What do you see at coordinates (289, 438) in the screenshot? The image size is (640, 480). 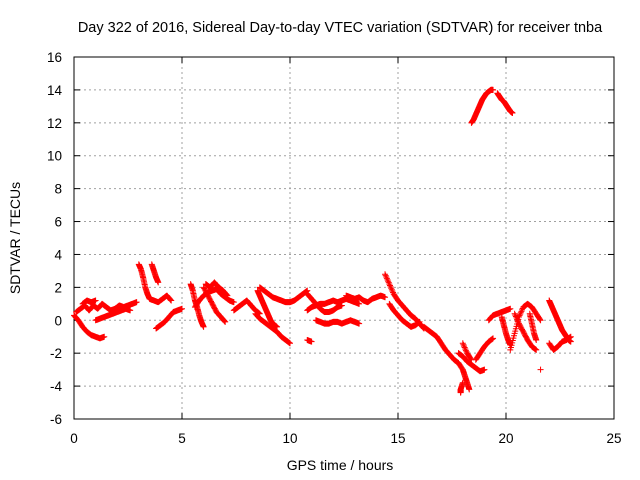 I see `x-tick-label: 10` at bounding box center [289, 438].